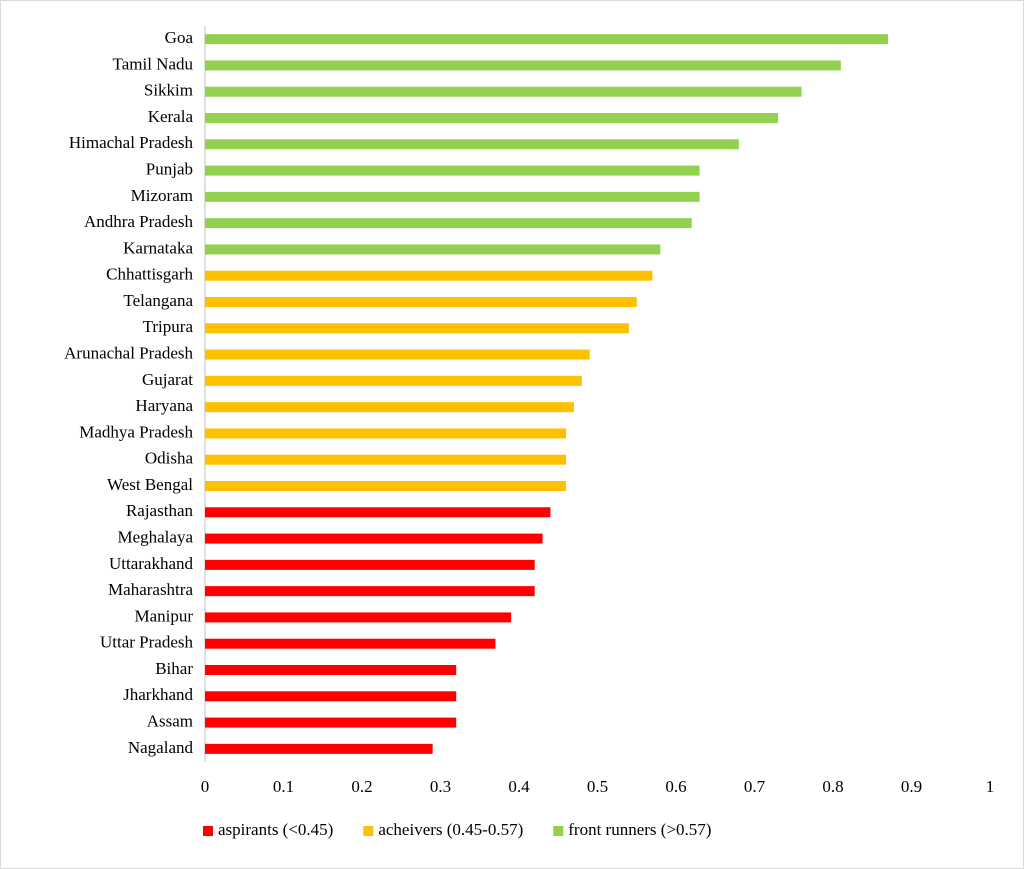  I want to click on x-tick-label: 0.8, so click(832, 786).